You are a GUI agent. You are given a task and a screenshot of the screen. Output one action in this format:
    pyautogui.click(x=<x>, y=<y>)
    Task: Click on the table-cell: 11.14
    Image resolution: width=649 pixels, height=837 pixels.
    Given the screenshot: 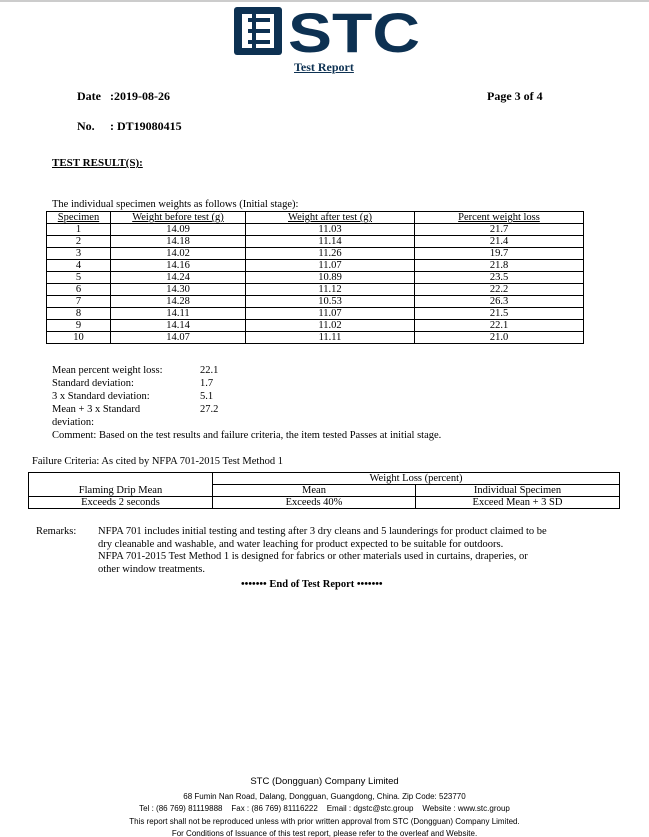 What is the action you would take?
    pyautogui.click(x=330, y=241)
    